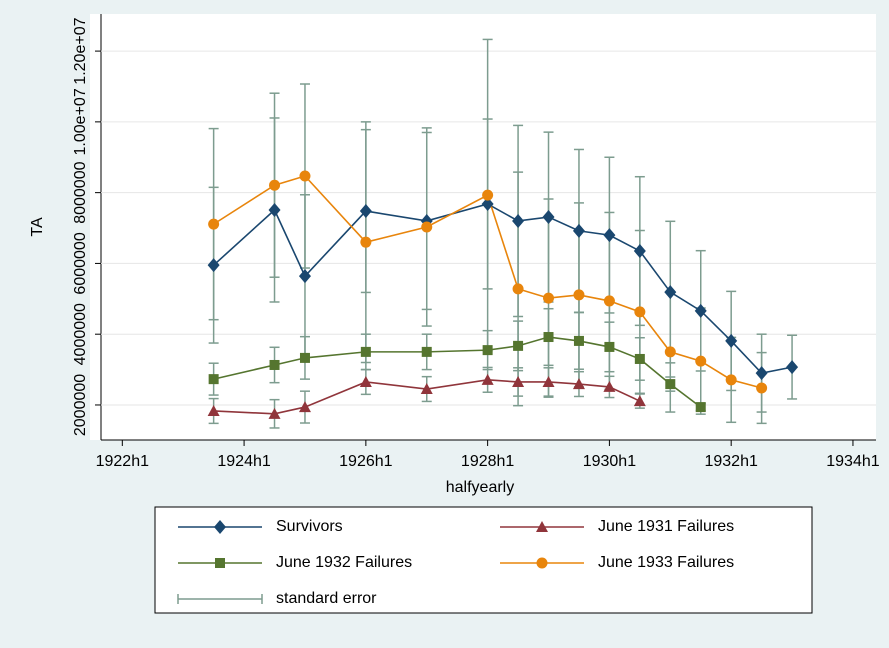 The height and width of the screenshot is (648, 889). I want to click on y-tick-label: 8000000, so click(80, 192).